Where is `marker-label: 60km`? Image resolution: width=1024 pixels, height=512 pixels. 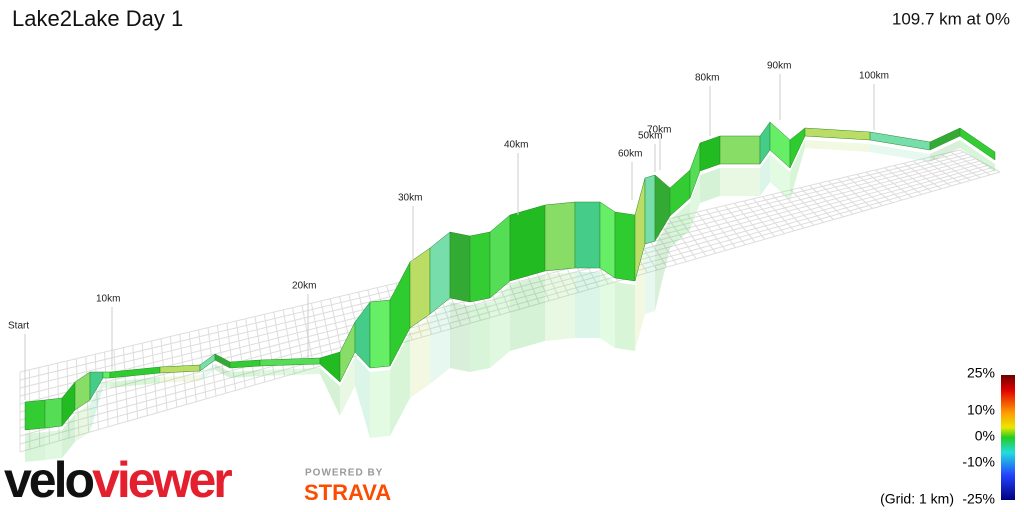
marker-label: 60km is located at coordinates (630, 154).